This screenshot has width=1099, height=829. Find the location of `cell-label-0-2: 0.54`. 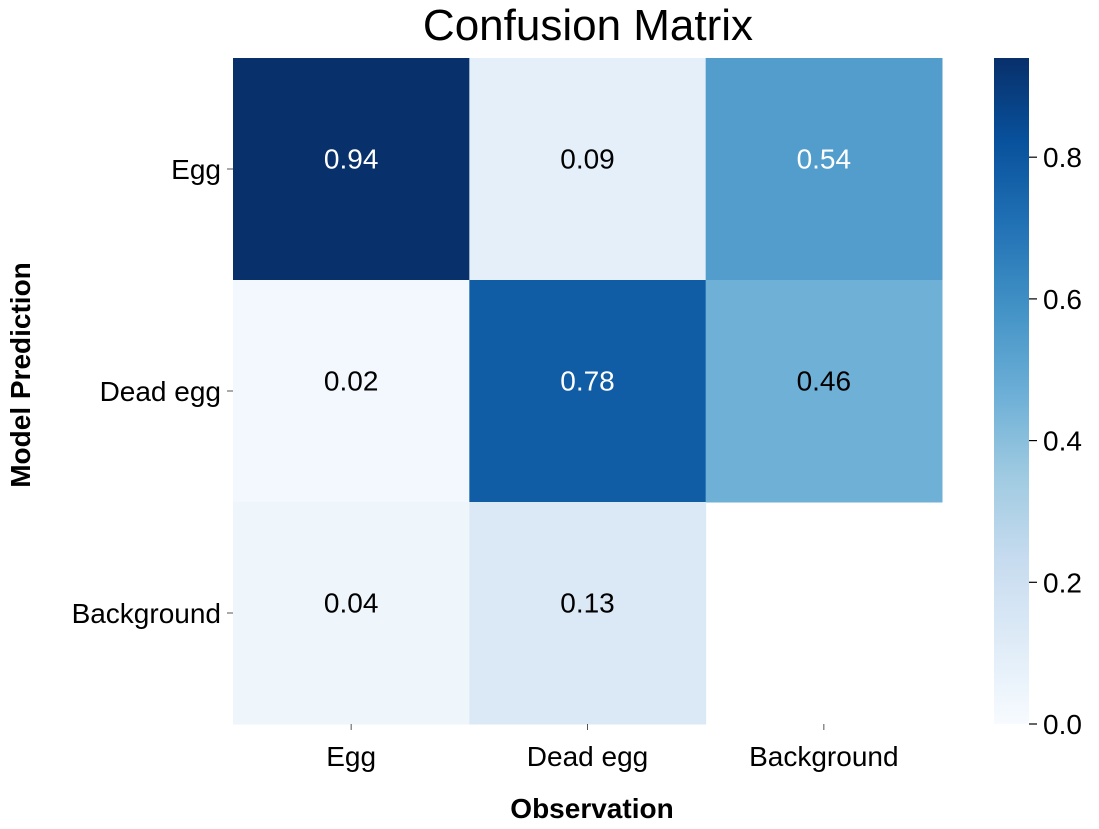

cell-label-0-2: 0.54 is located at coordinates (824, 159).